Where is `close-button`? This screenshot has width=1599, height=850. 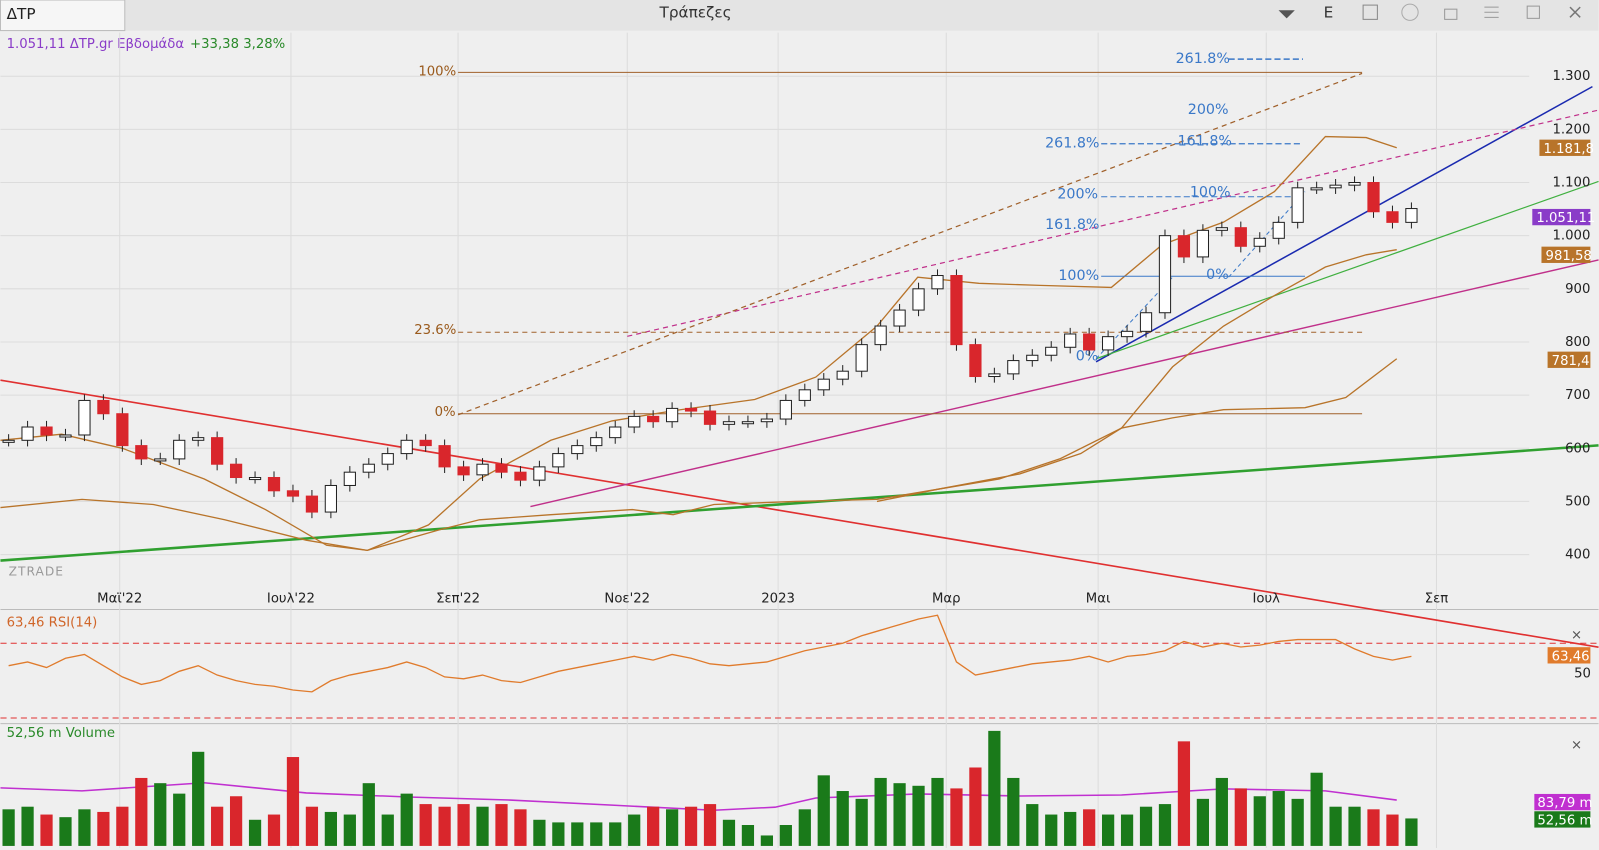
close-button is located at coordinates (1575, 12).